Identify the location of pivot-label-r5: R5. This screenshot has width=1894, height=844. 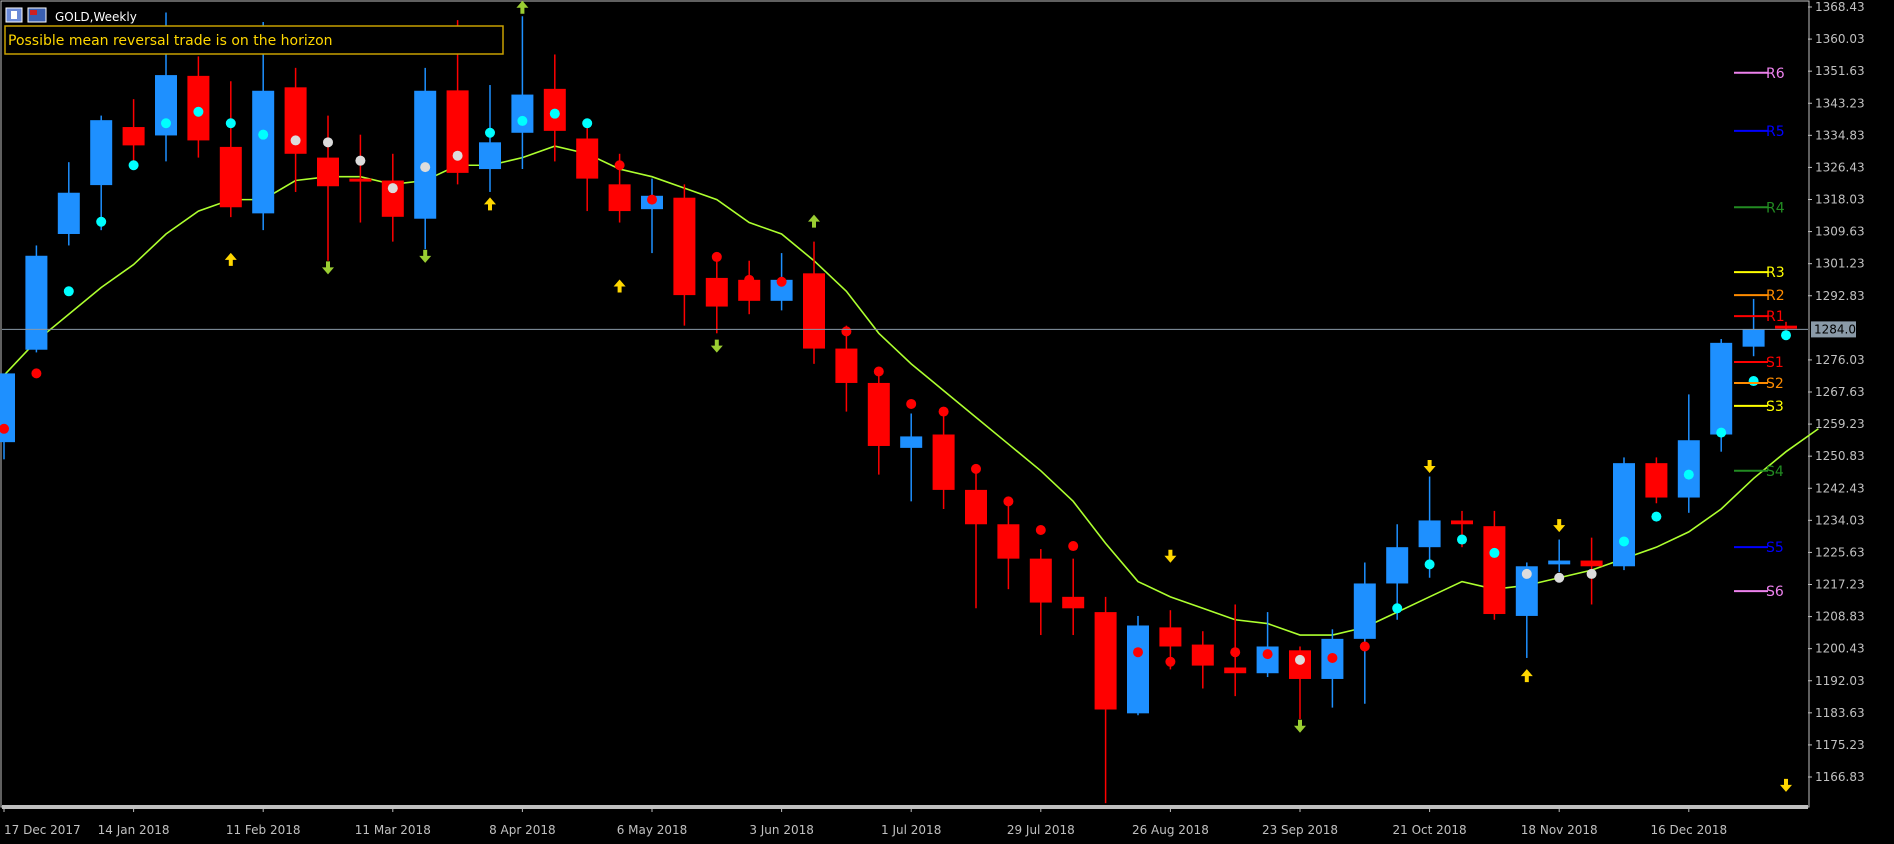
(1775, 132).